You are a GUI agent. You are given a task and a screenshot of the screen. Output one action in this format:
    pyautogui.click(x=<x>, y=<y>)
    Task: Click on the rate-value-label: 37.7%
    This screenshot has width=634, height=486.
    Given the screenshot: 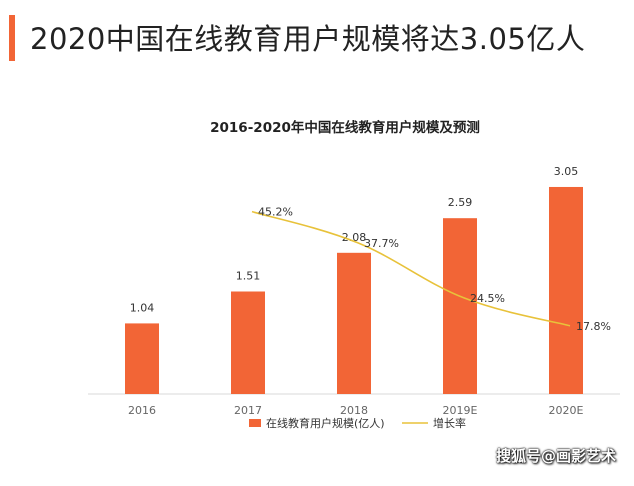 What is the action you would take?
    pyautogui.click(x=381, y=243)
    